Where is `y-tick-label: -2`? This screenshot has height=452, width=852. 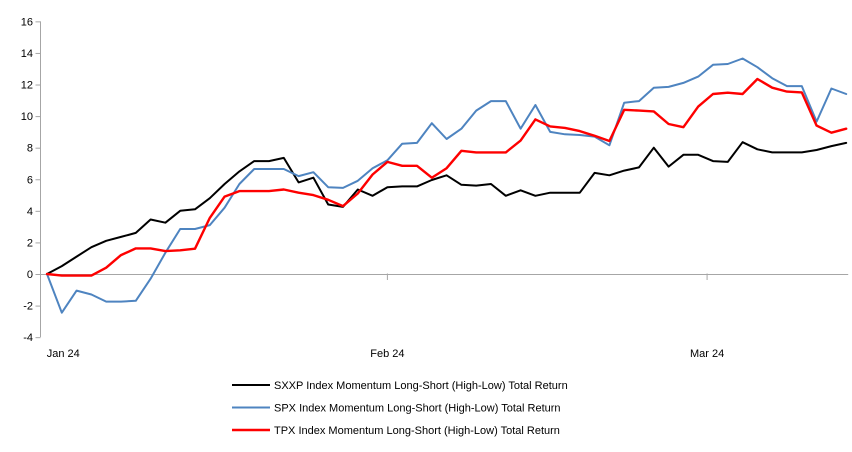 y-tick-label: -2 is located at coordinates (28, 307).